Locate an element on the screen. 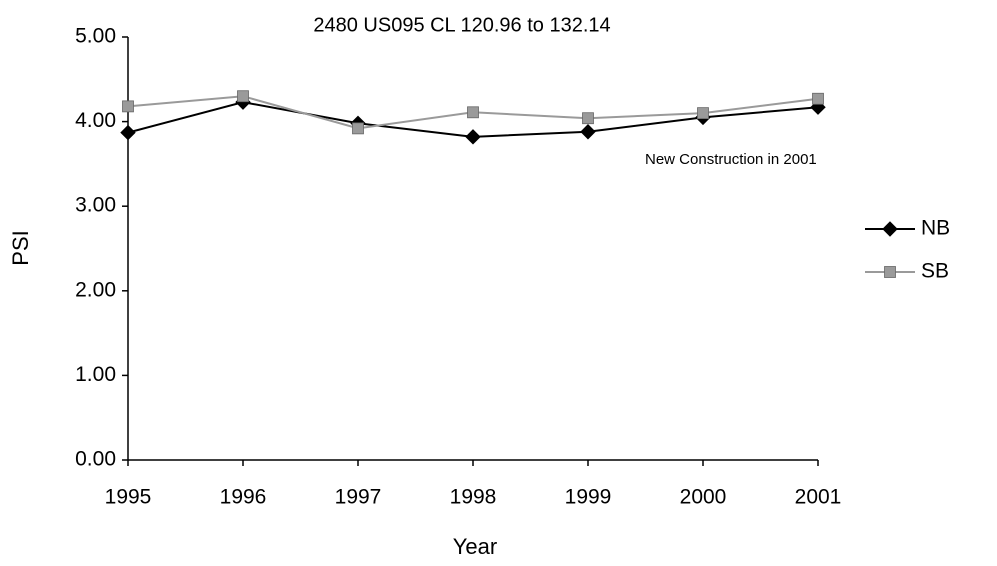  y-tick-label: 5.00 is located at coordinates (95, 36).